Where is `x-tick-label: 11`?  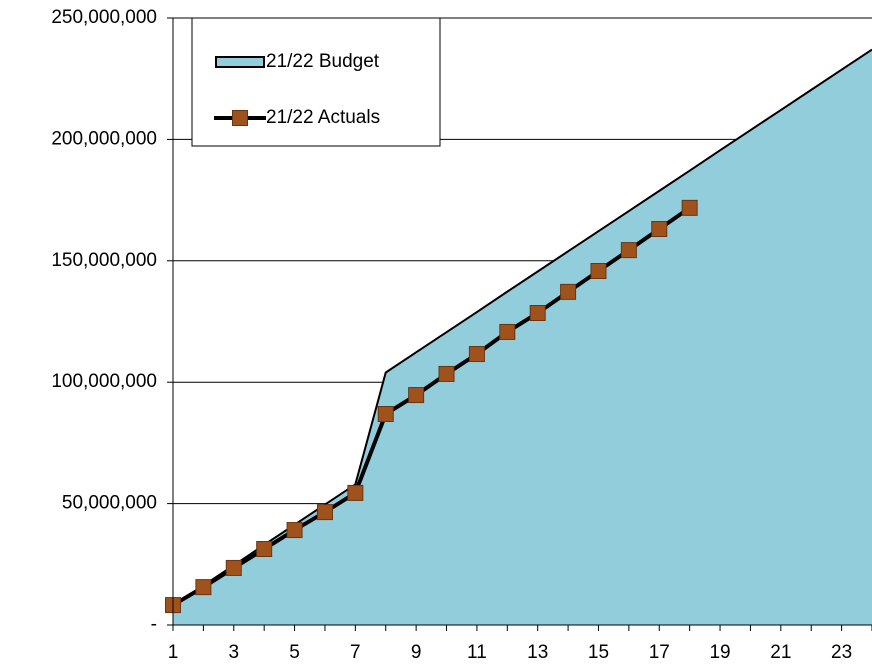 x-tick-label: 11 is located at coordinates (477, 652).